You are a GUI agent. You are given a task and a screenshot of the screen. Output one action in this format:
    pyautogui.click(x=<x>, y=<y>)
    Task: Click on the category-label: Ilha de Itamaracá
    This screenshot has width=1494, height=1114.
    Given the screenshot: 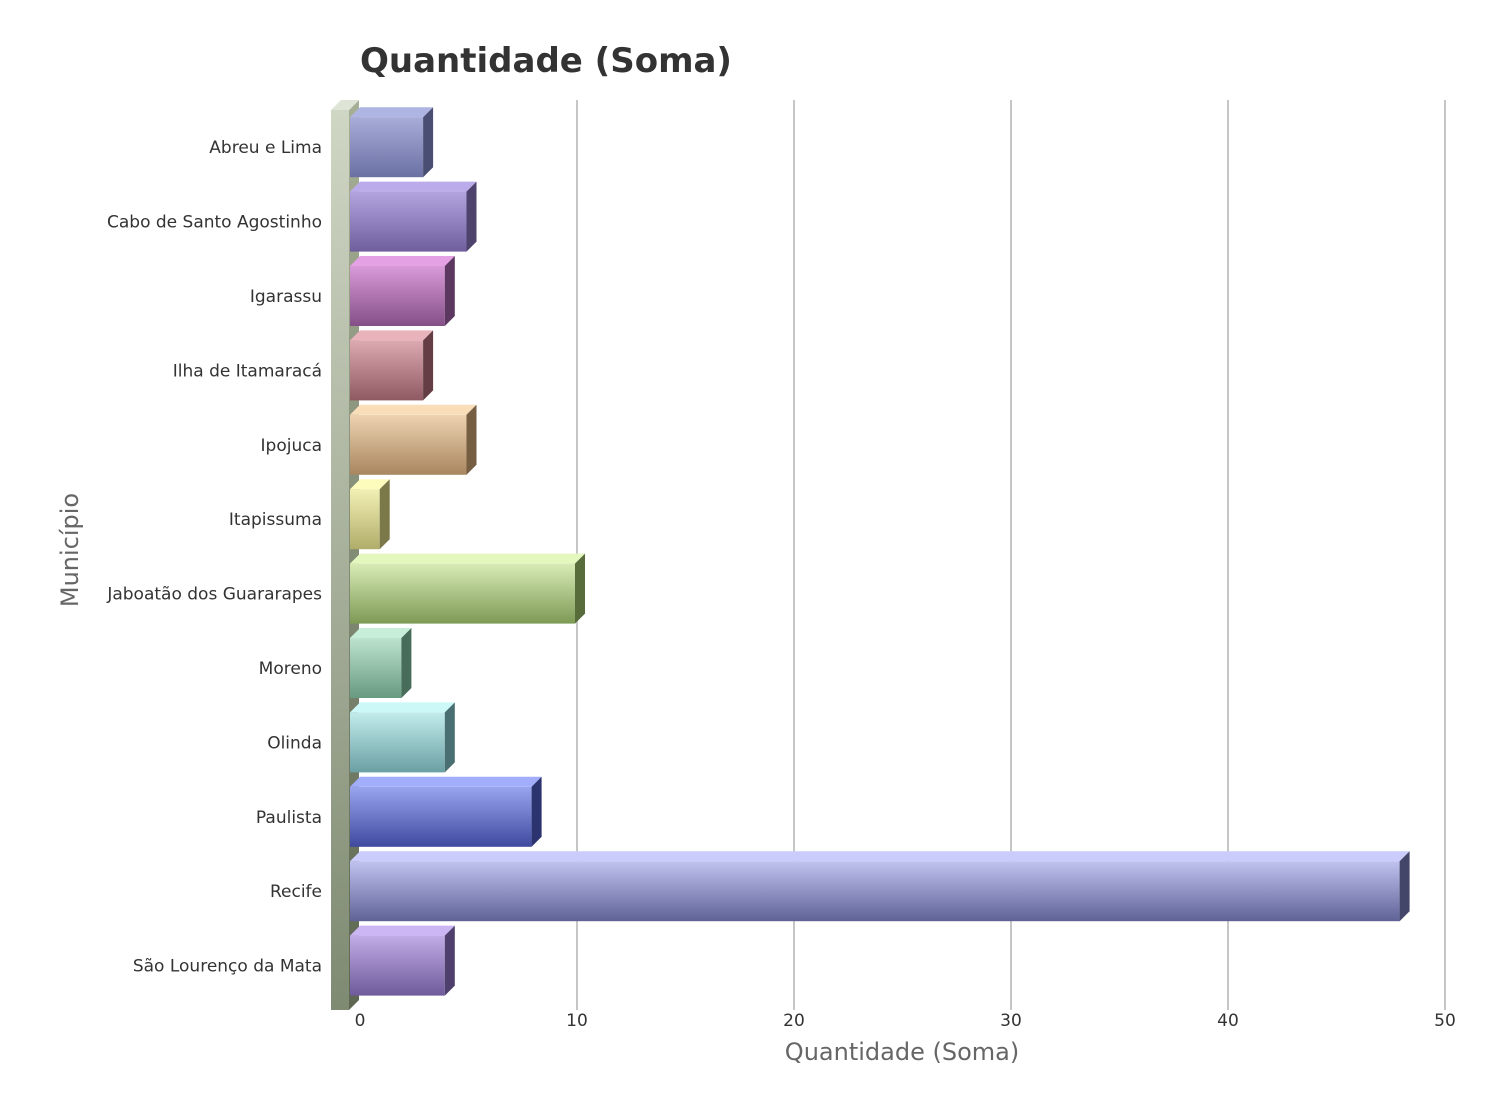 What is the action you would take?
    pyautogui.click(x=247, y=371)
    